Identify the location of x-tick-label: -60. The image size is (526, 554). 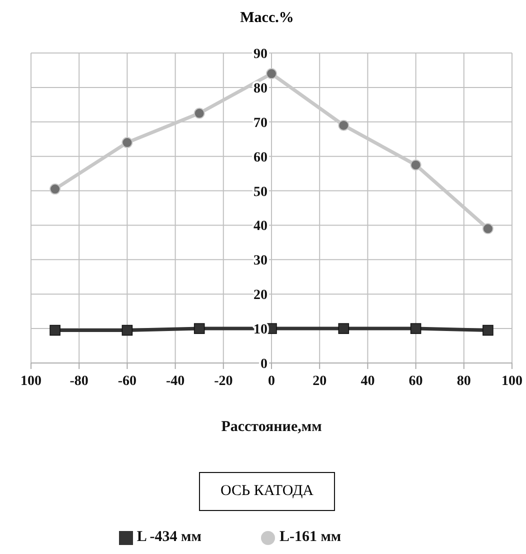
(127, 381).